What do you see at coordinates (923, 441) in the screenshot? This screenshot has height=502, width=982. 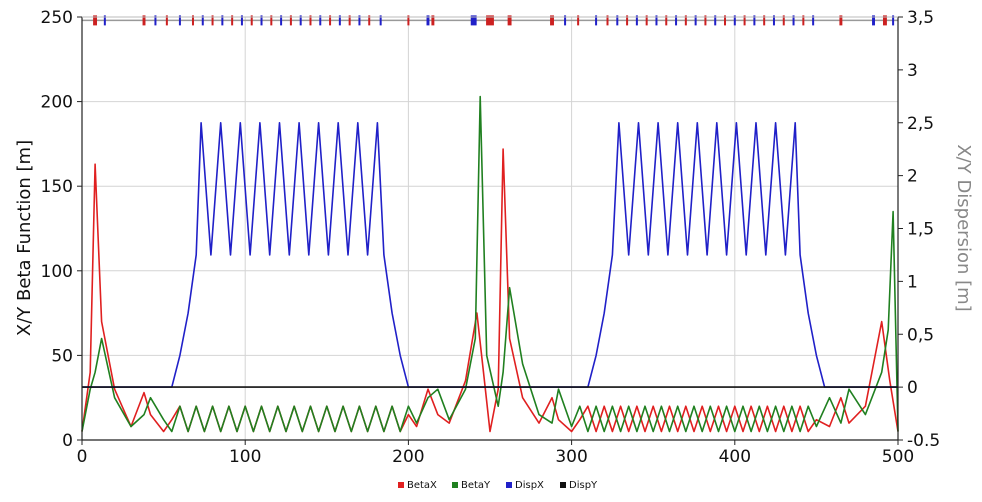 I see `y-right-tick-label: -0.5` at bounding box center [923, 441].